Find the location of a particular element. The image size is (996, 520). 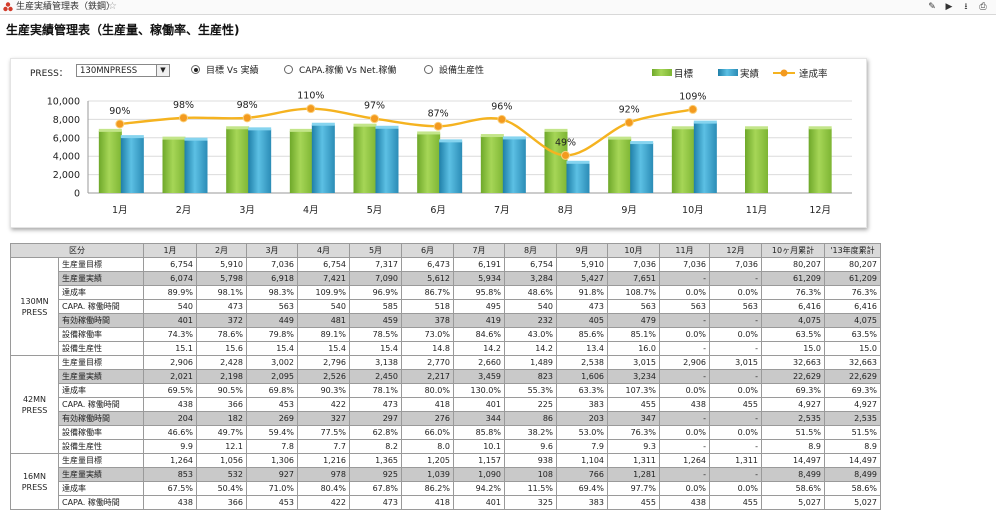

table-cell: 6,918 is located at coordinates (272, 278).